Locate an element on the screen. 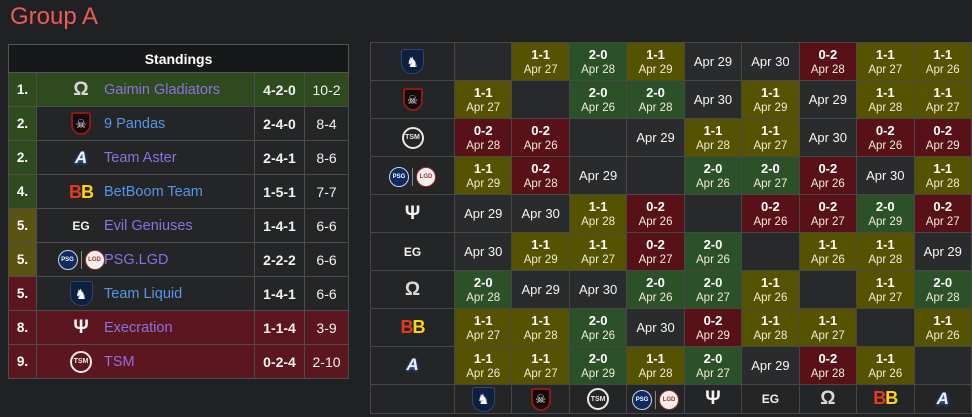 The width and height of the screenshot is (972, 417). standings-row: 5. ♞ Team Liquid 1-4-1 6-6 is located at coordinates (179, 293).